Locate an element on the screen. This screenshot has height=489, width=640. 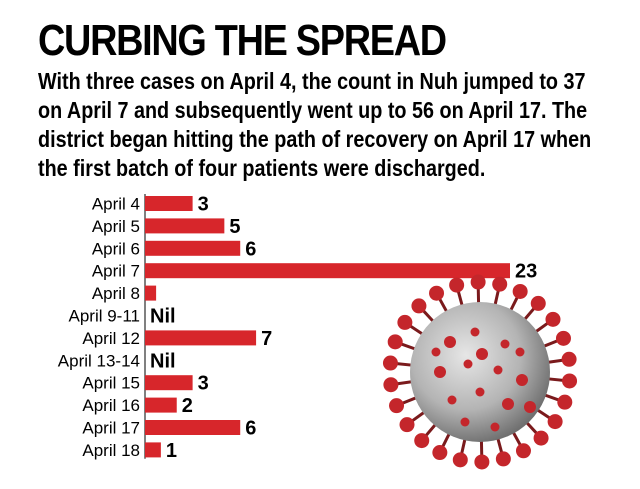
coronavirus-icon is located at coordinates (480, 372).